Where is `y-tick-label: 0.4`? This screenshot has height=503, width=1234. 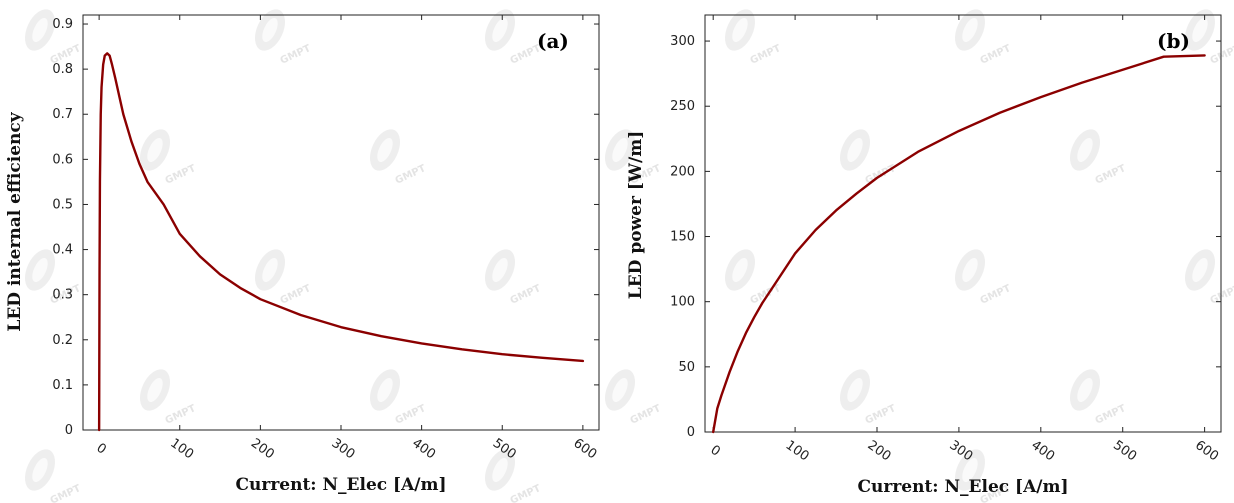
y-tick-label: 0.4 is located at coordinates (62, 250).